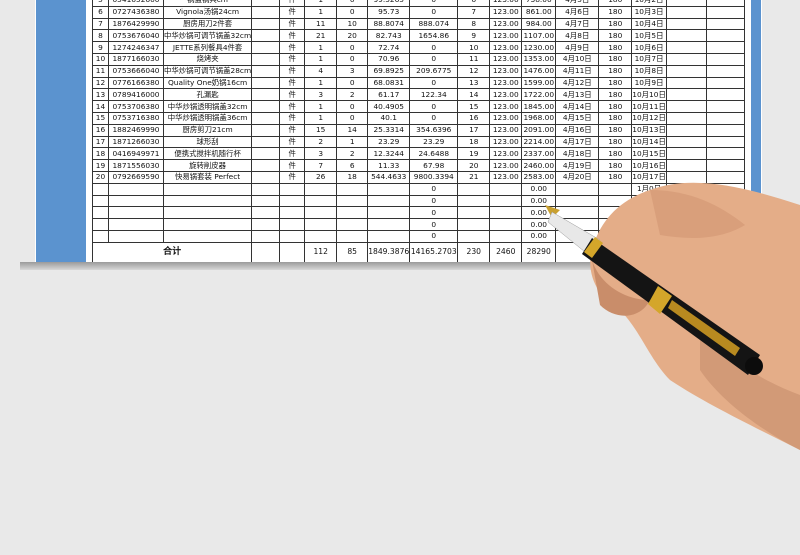 The width and height of the screenshot is (800, 555). What do you see at coordinates (577, 118) in the screenshot?
I see `table-cell: 4月15日` at bounding box center [577, 118].